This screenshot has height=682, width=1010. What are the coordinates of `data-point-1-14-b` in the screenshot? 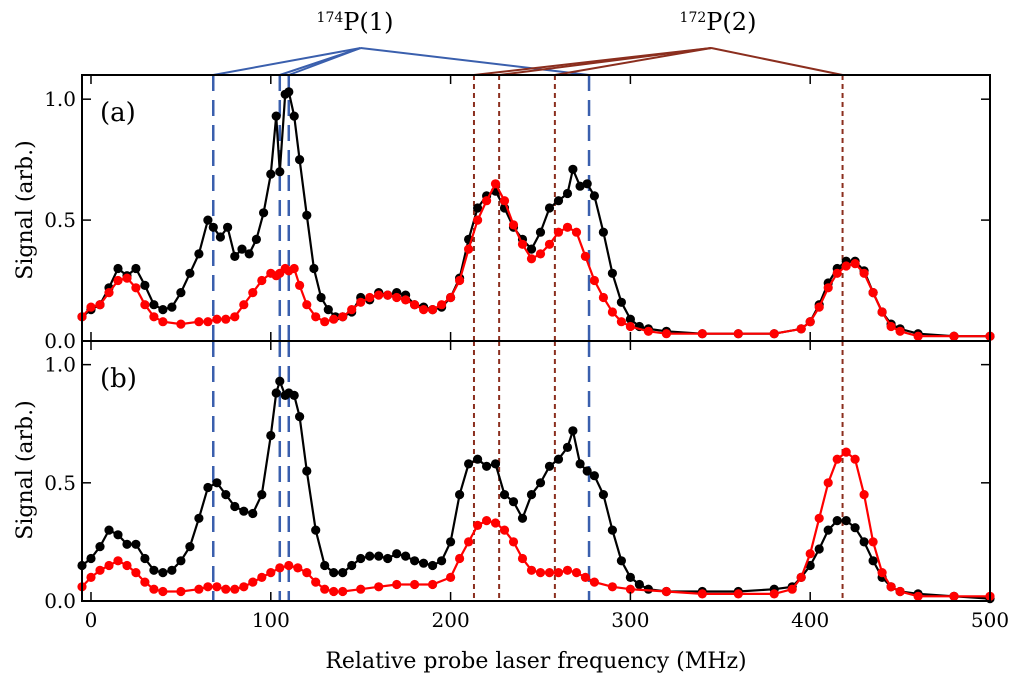 It's located at (226, 589).